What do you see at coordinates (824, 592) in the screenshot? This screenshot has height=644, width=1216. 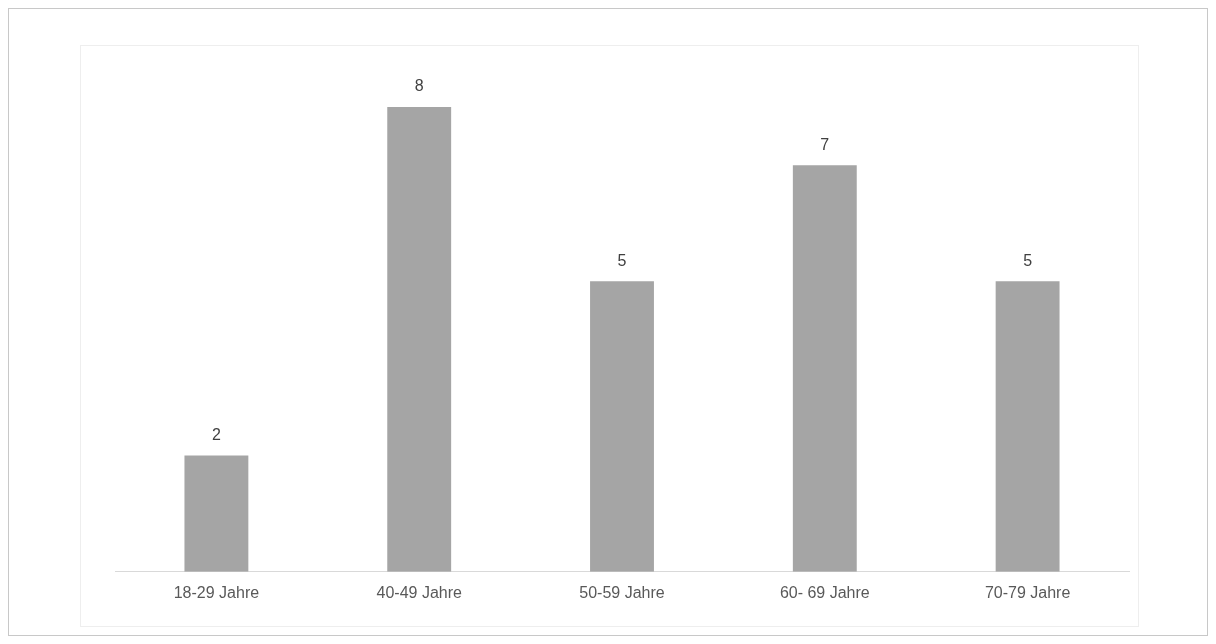 I see `x-tick-label: 60- 69 Jahre` at bounding box center [824, 592].